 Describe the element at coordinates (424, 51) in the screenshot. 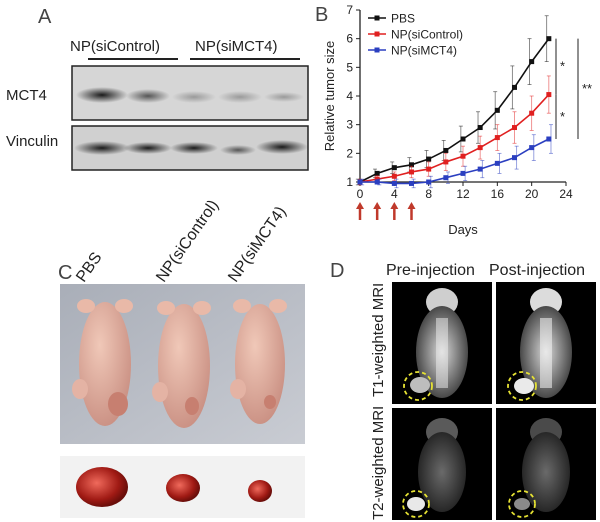

I see `legend-label: NP(siMCT4)` at that location.